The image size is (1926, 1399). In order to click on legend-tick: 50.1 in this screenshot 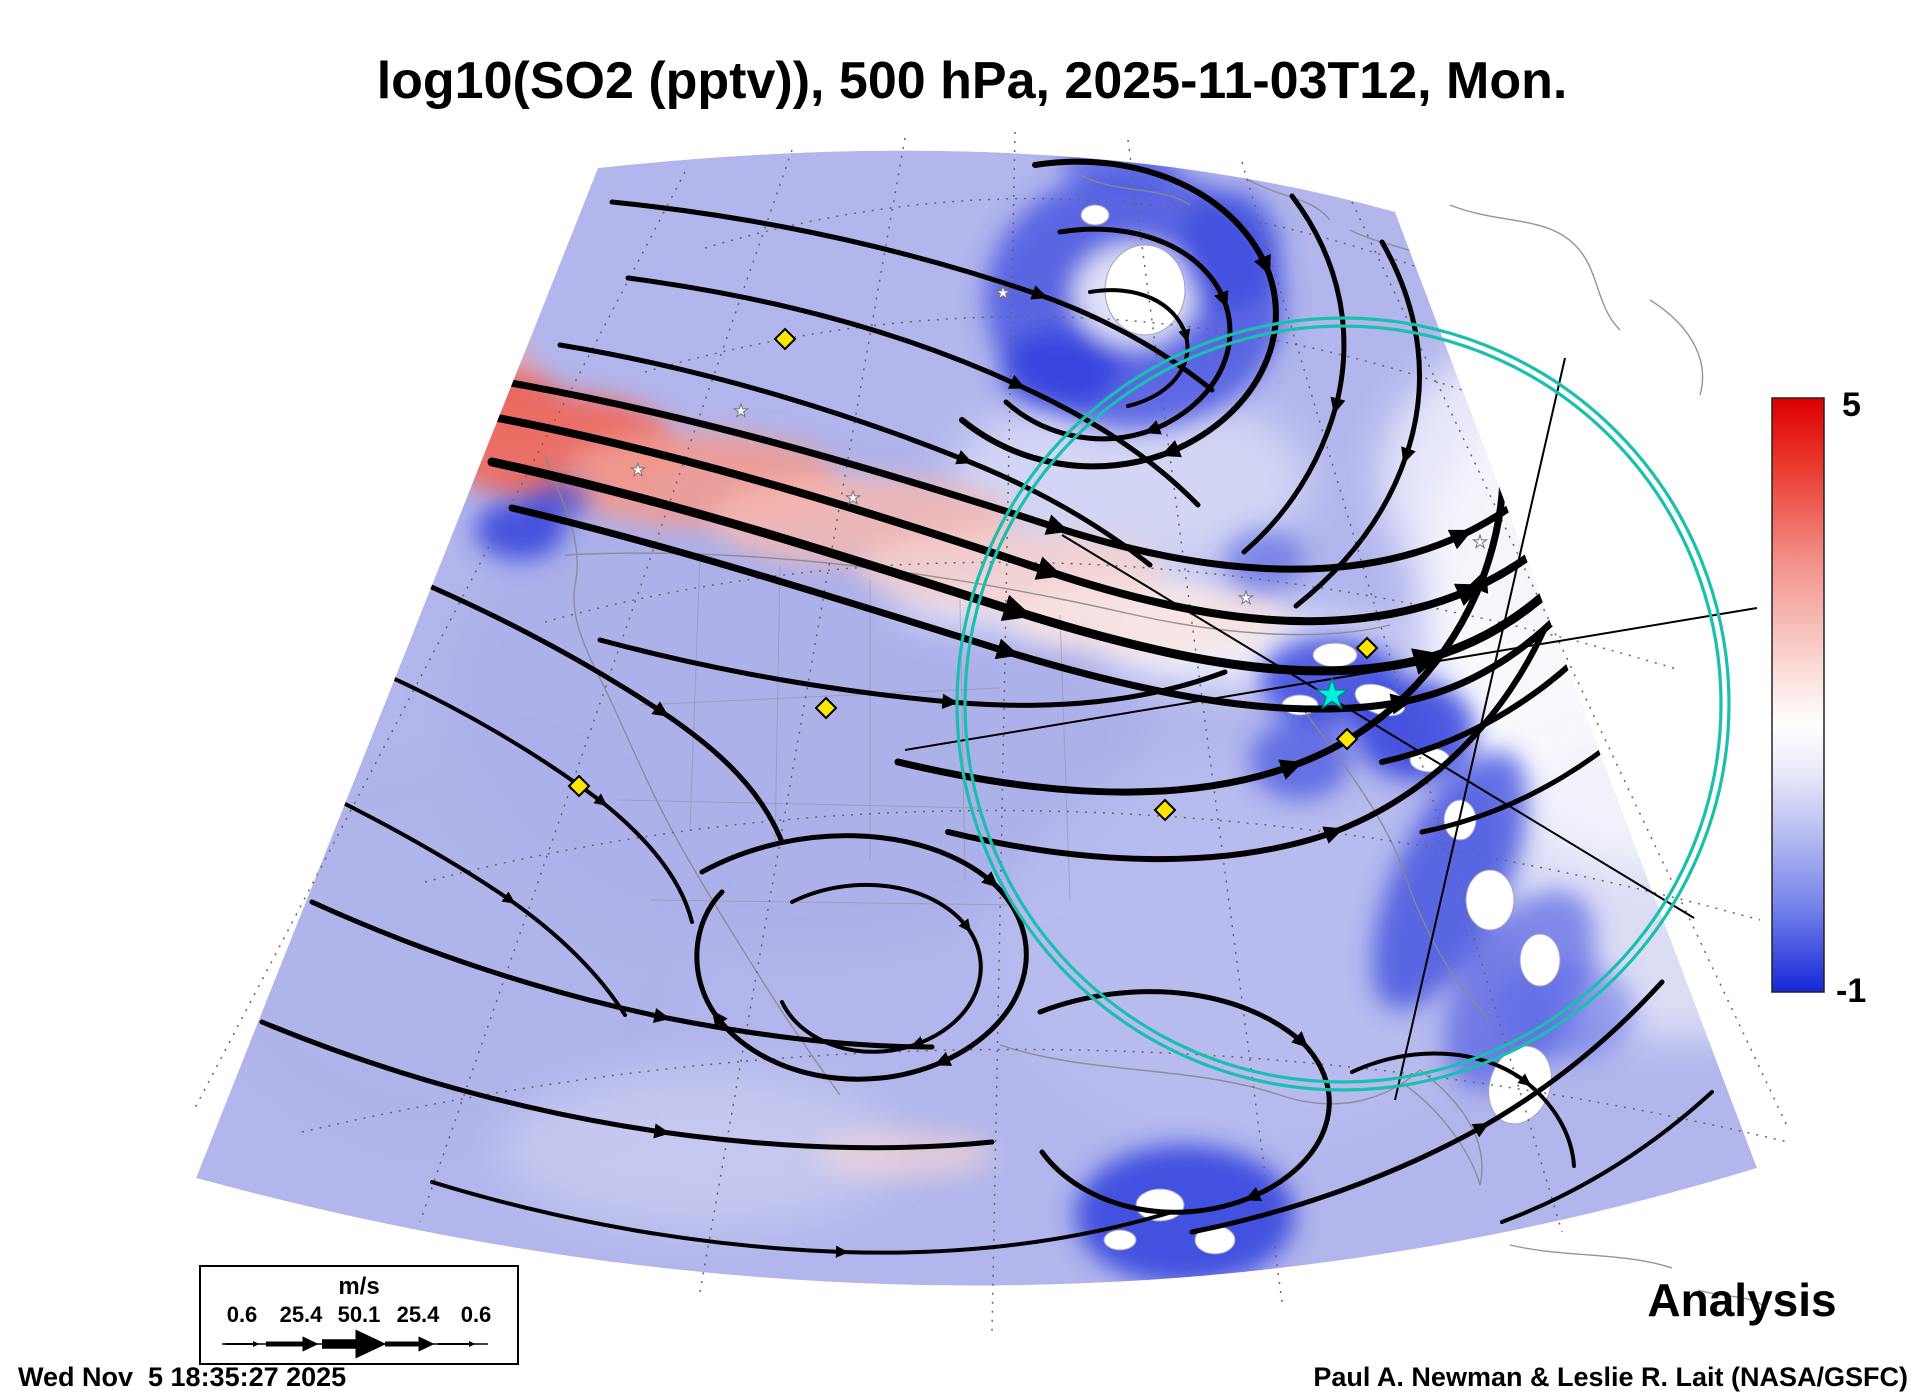, I will do `click(359, 1314)`.